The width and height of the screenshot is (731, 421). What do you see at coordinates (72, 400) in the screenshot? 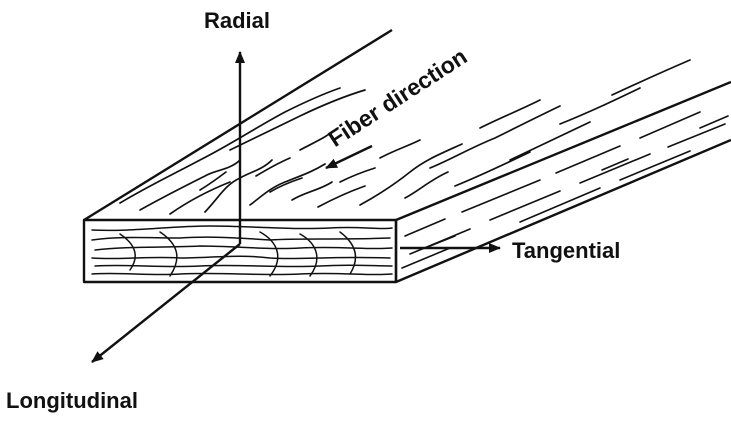
I see `longitudinal-label: Longitudinal` at bounding box center [72, 400].